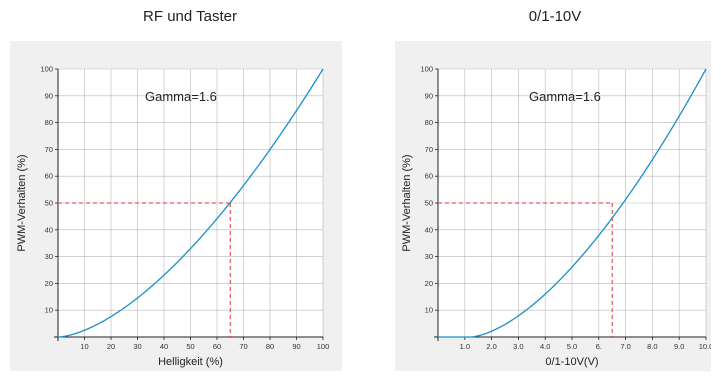  Describe the element at coordinates (190, 16) in the screenshot. I see `chart-title-left: RF und Taster` at that location.